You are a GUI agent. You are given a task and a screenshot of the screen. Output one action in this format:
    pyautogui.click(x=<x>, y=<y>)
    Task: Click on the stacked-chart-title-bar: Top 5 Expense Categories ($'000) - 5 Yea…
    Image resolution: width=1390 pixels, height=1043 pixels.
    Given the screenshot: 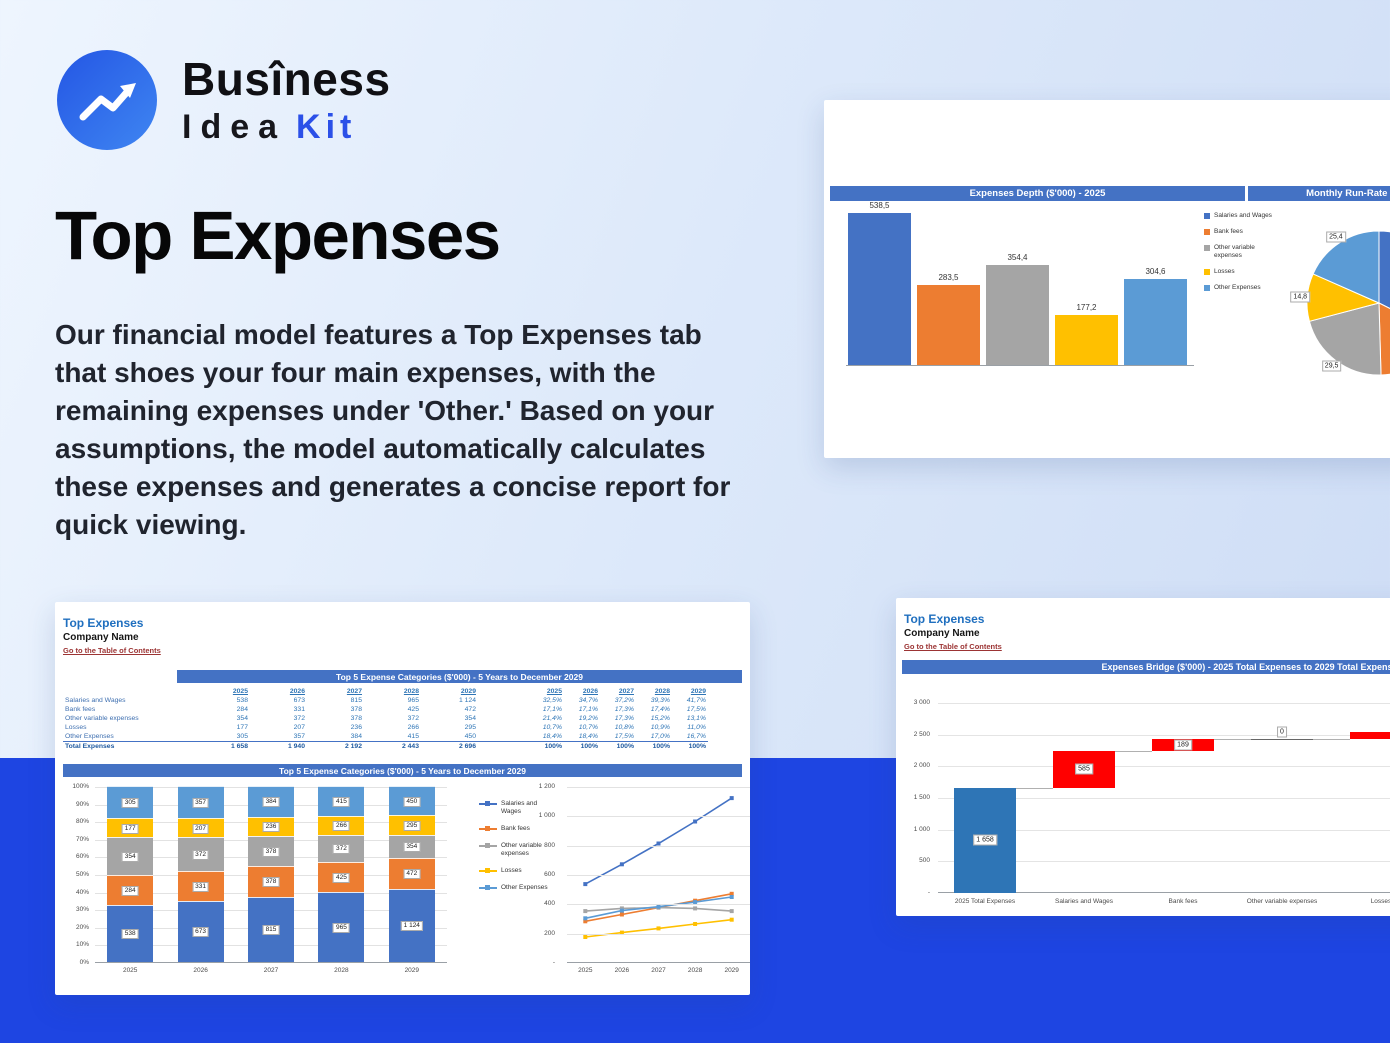 What is the action you would take?
    pyautogui.click(x=402, y=770)
    